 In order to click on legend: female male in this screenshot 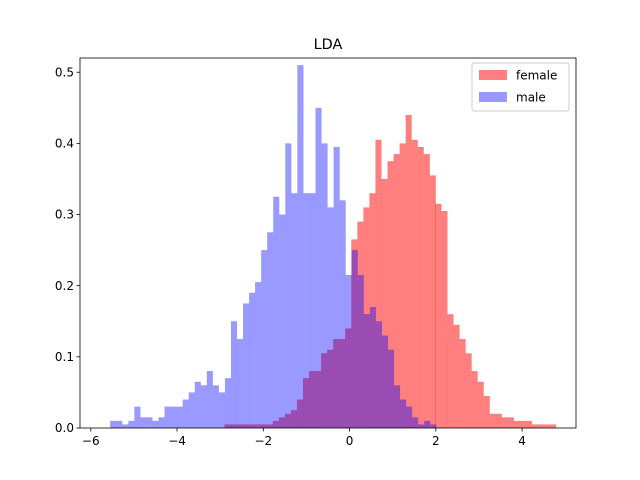, I will do `click(520, 87)`.